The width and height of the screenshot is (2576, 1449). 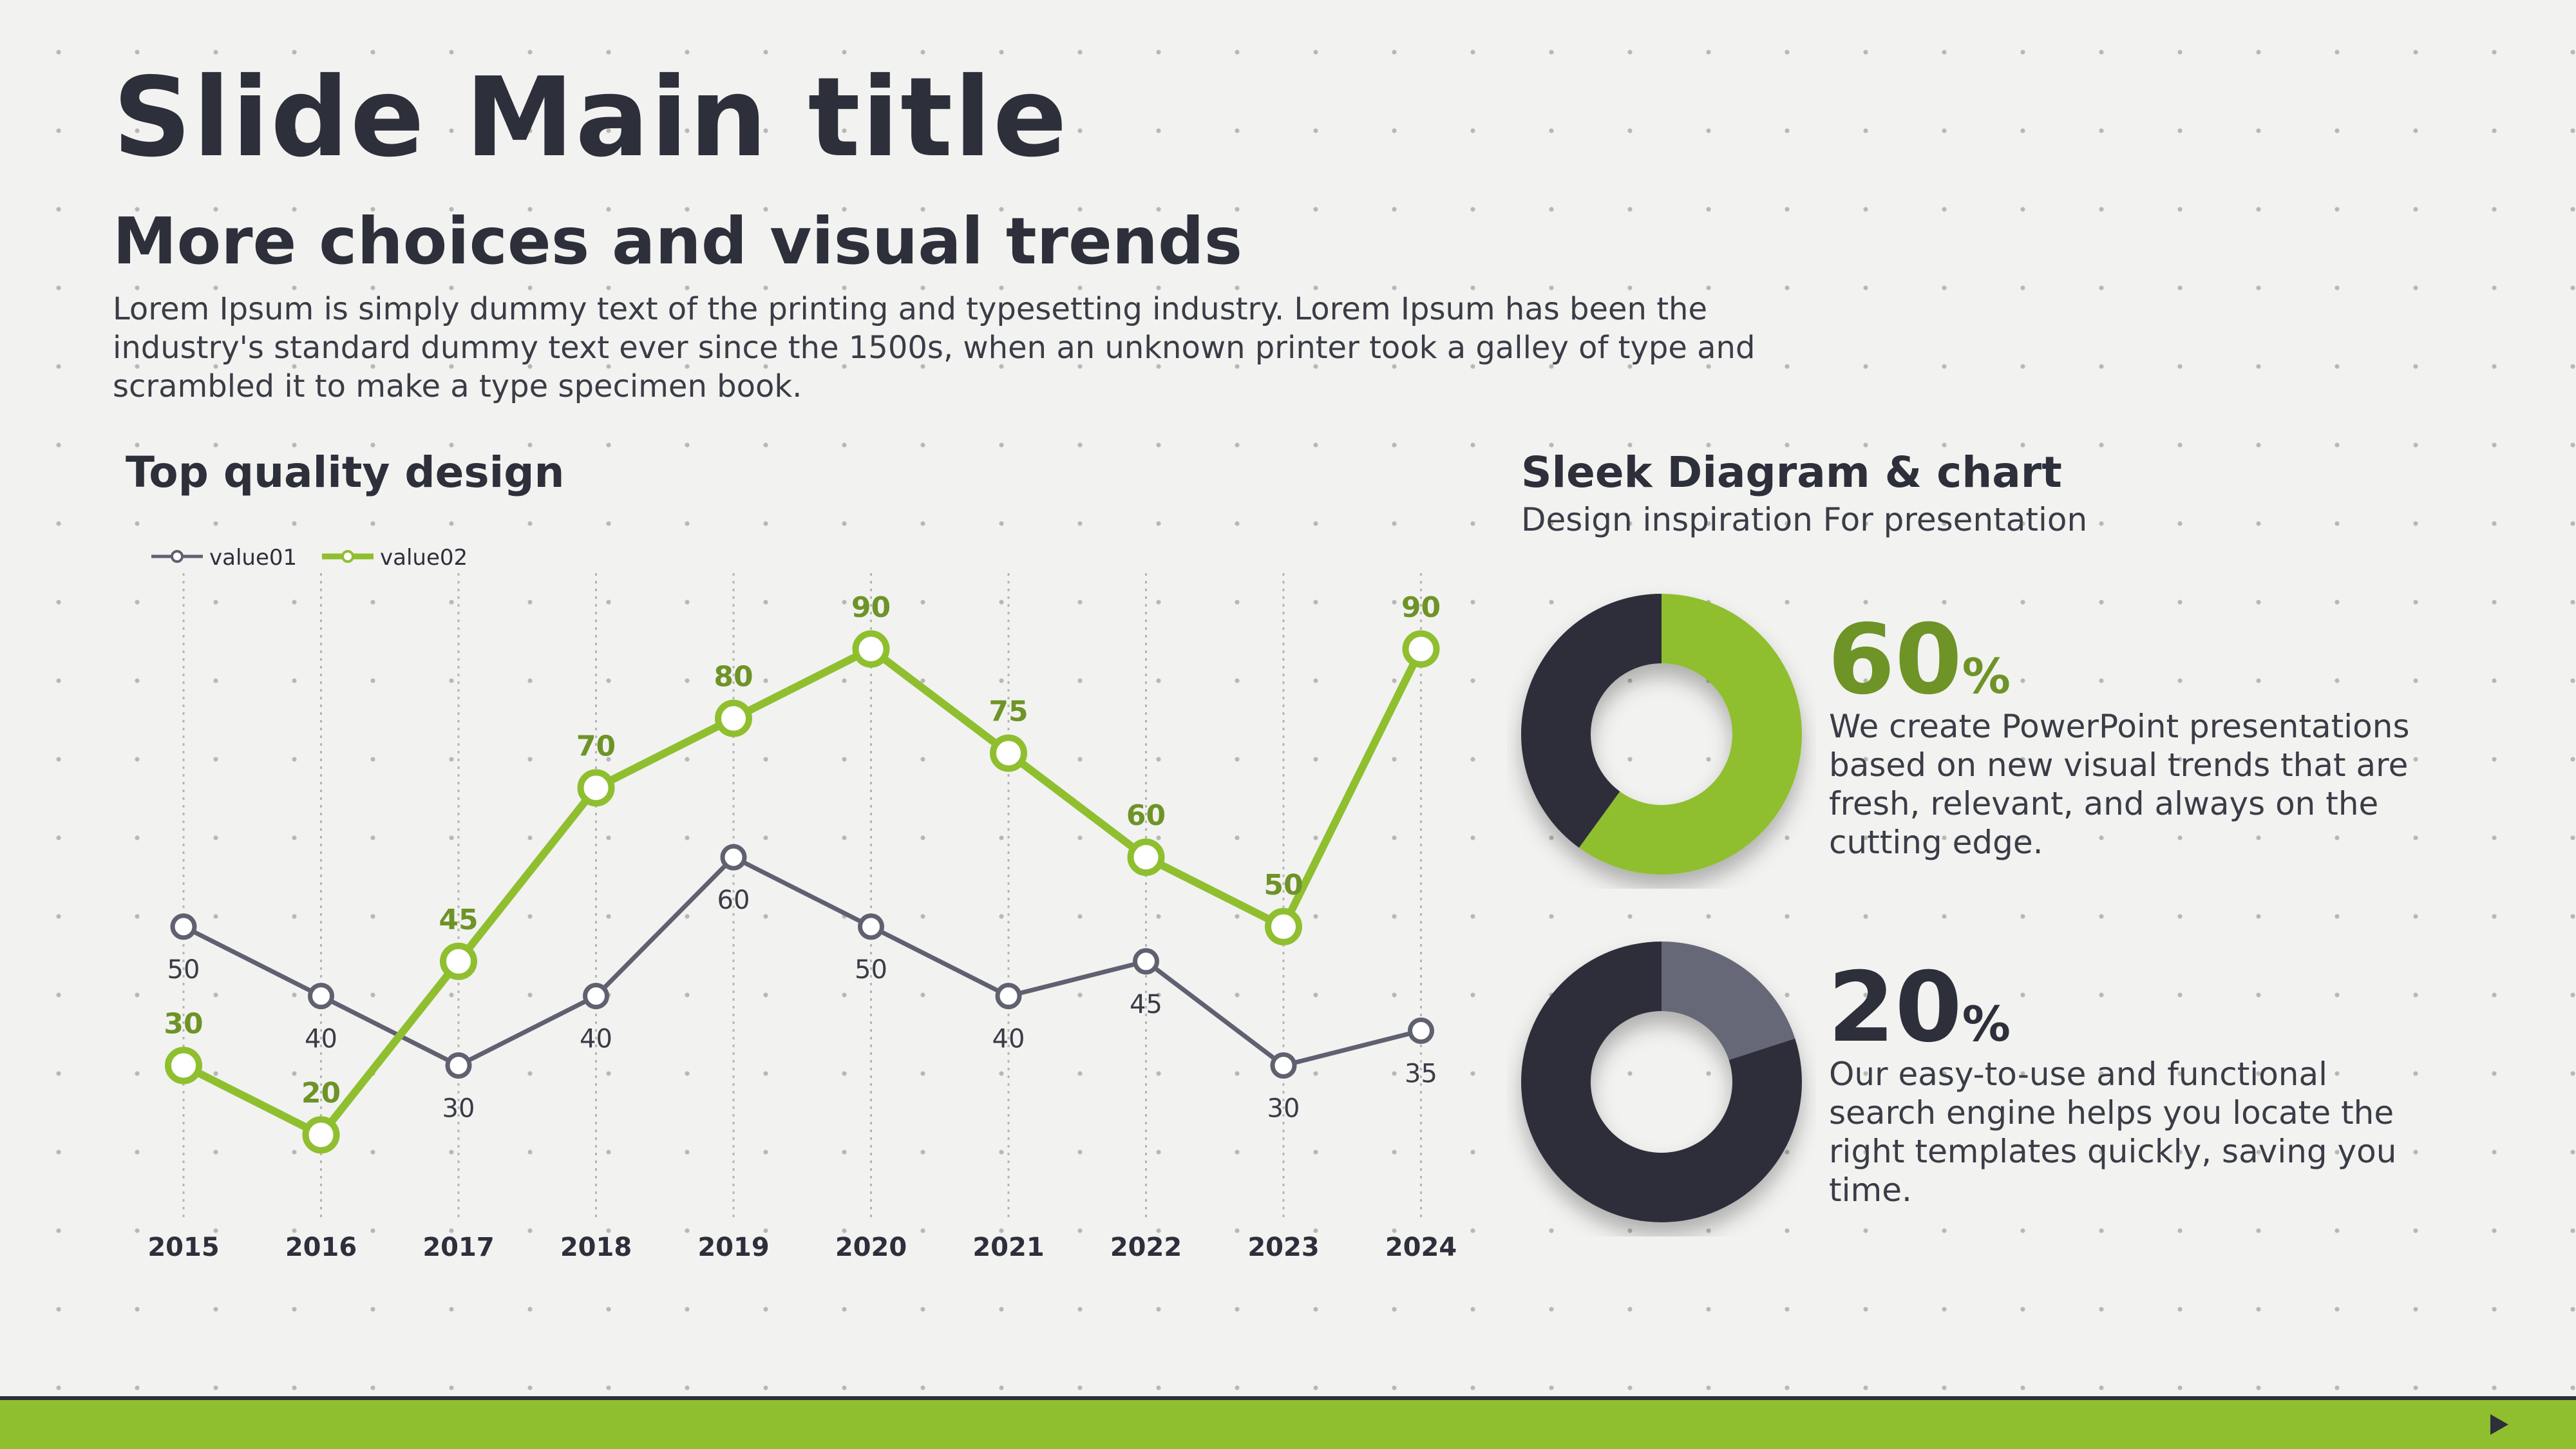 I want to click on series-line-value01, so click(x=802, y=962).